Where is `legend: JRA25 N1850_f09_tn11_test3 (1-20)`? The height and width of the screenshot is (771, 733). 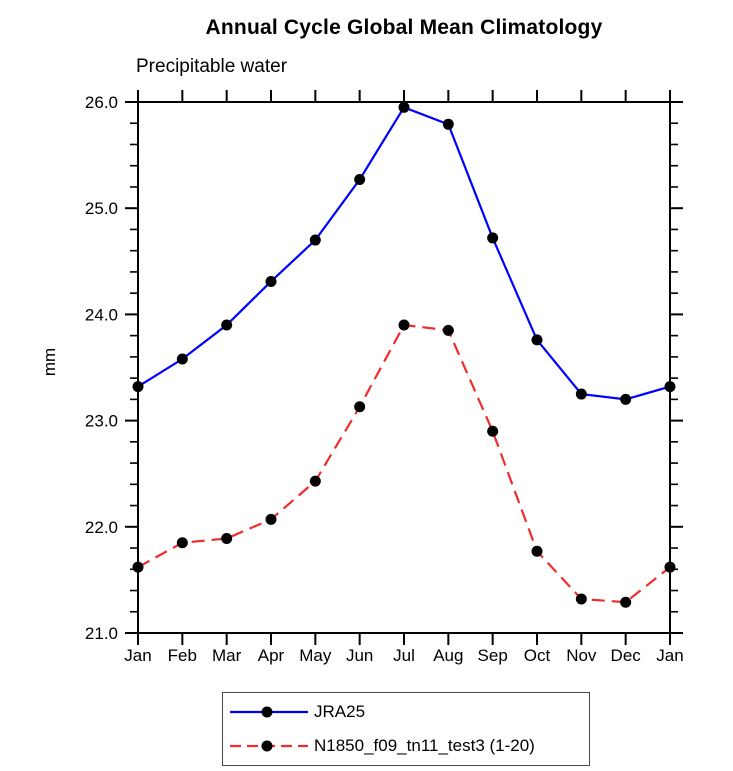
legend: JRA25 N1850_f09_tn11_test3 (1-20) is located at coordinates (406, 729).